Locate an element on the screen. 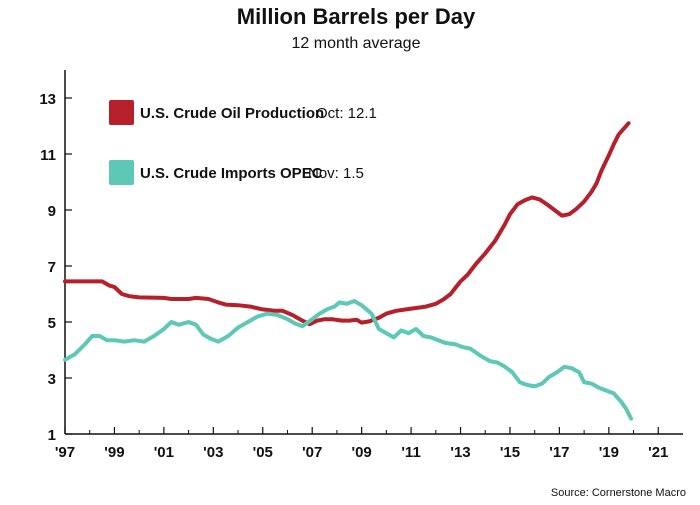  x-tick-label: '13 is located at coordinates (460, 452).